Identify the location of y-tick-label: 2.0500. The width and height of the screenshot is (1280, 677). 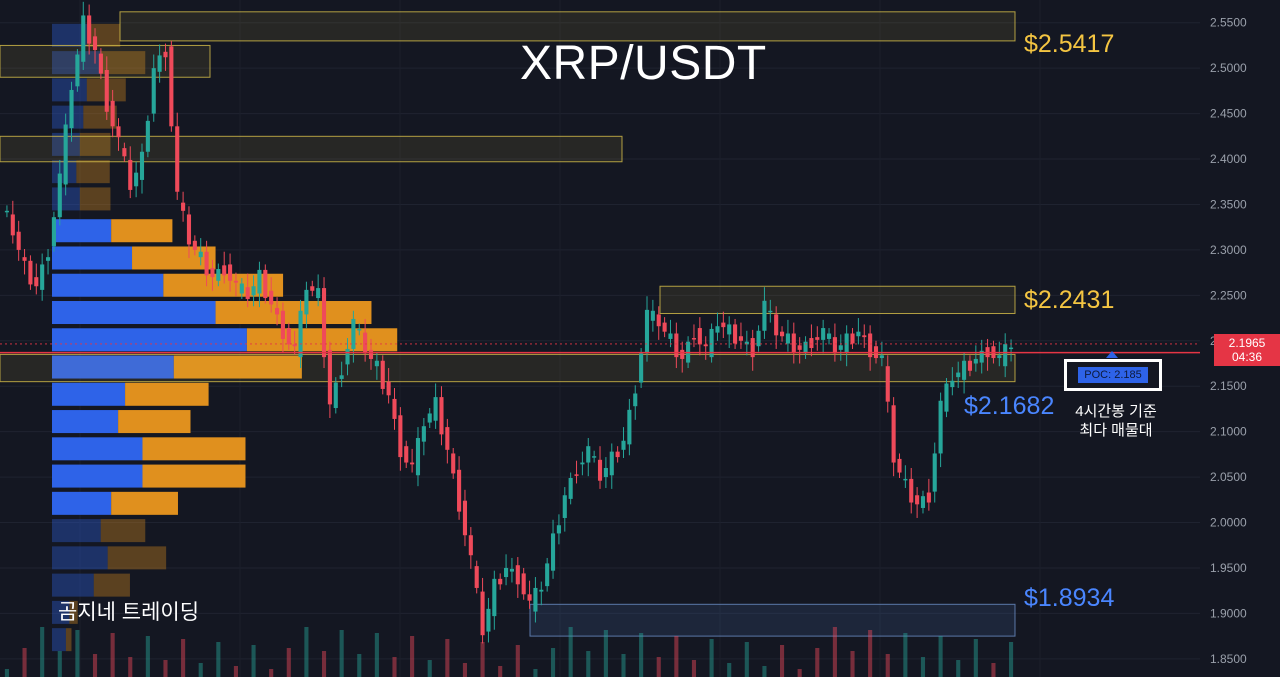
(1228, 477).